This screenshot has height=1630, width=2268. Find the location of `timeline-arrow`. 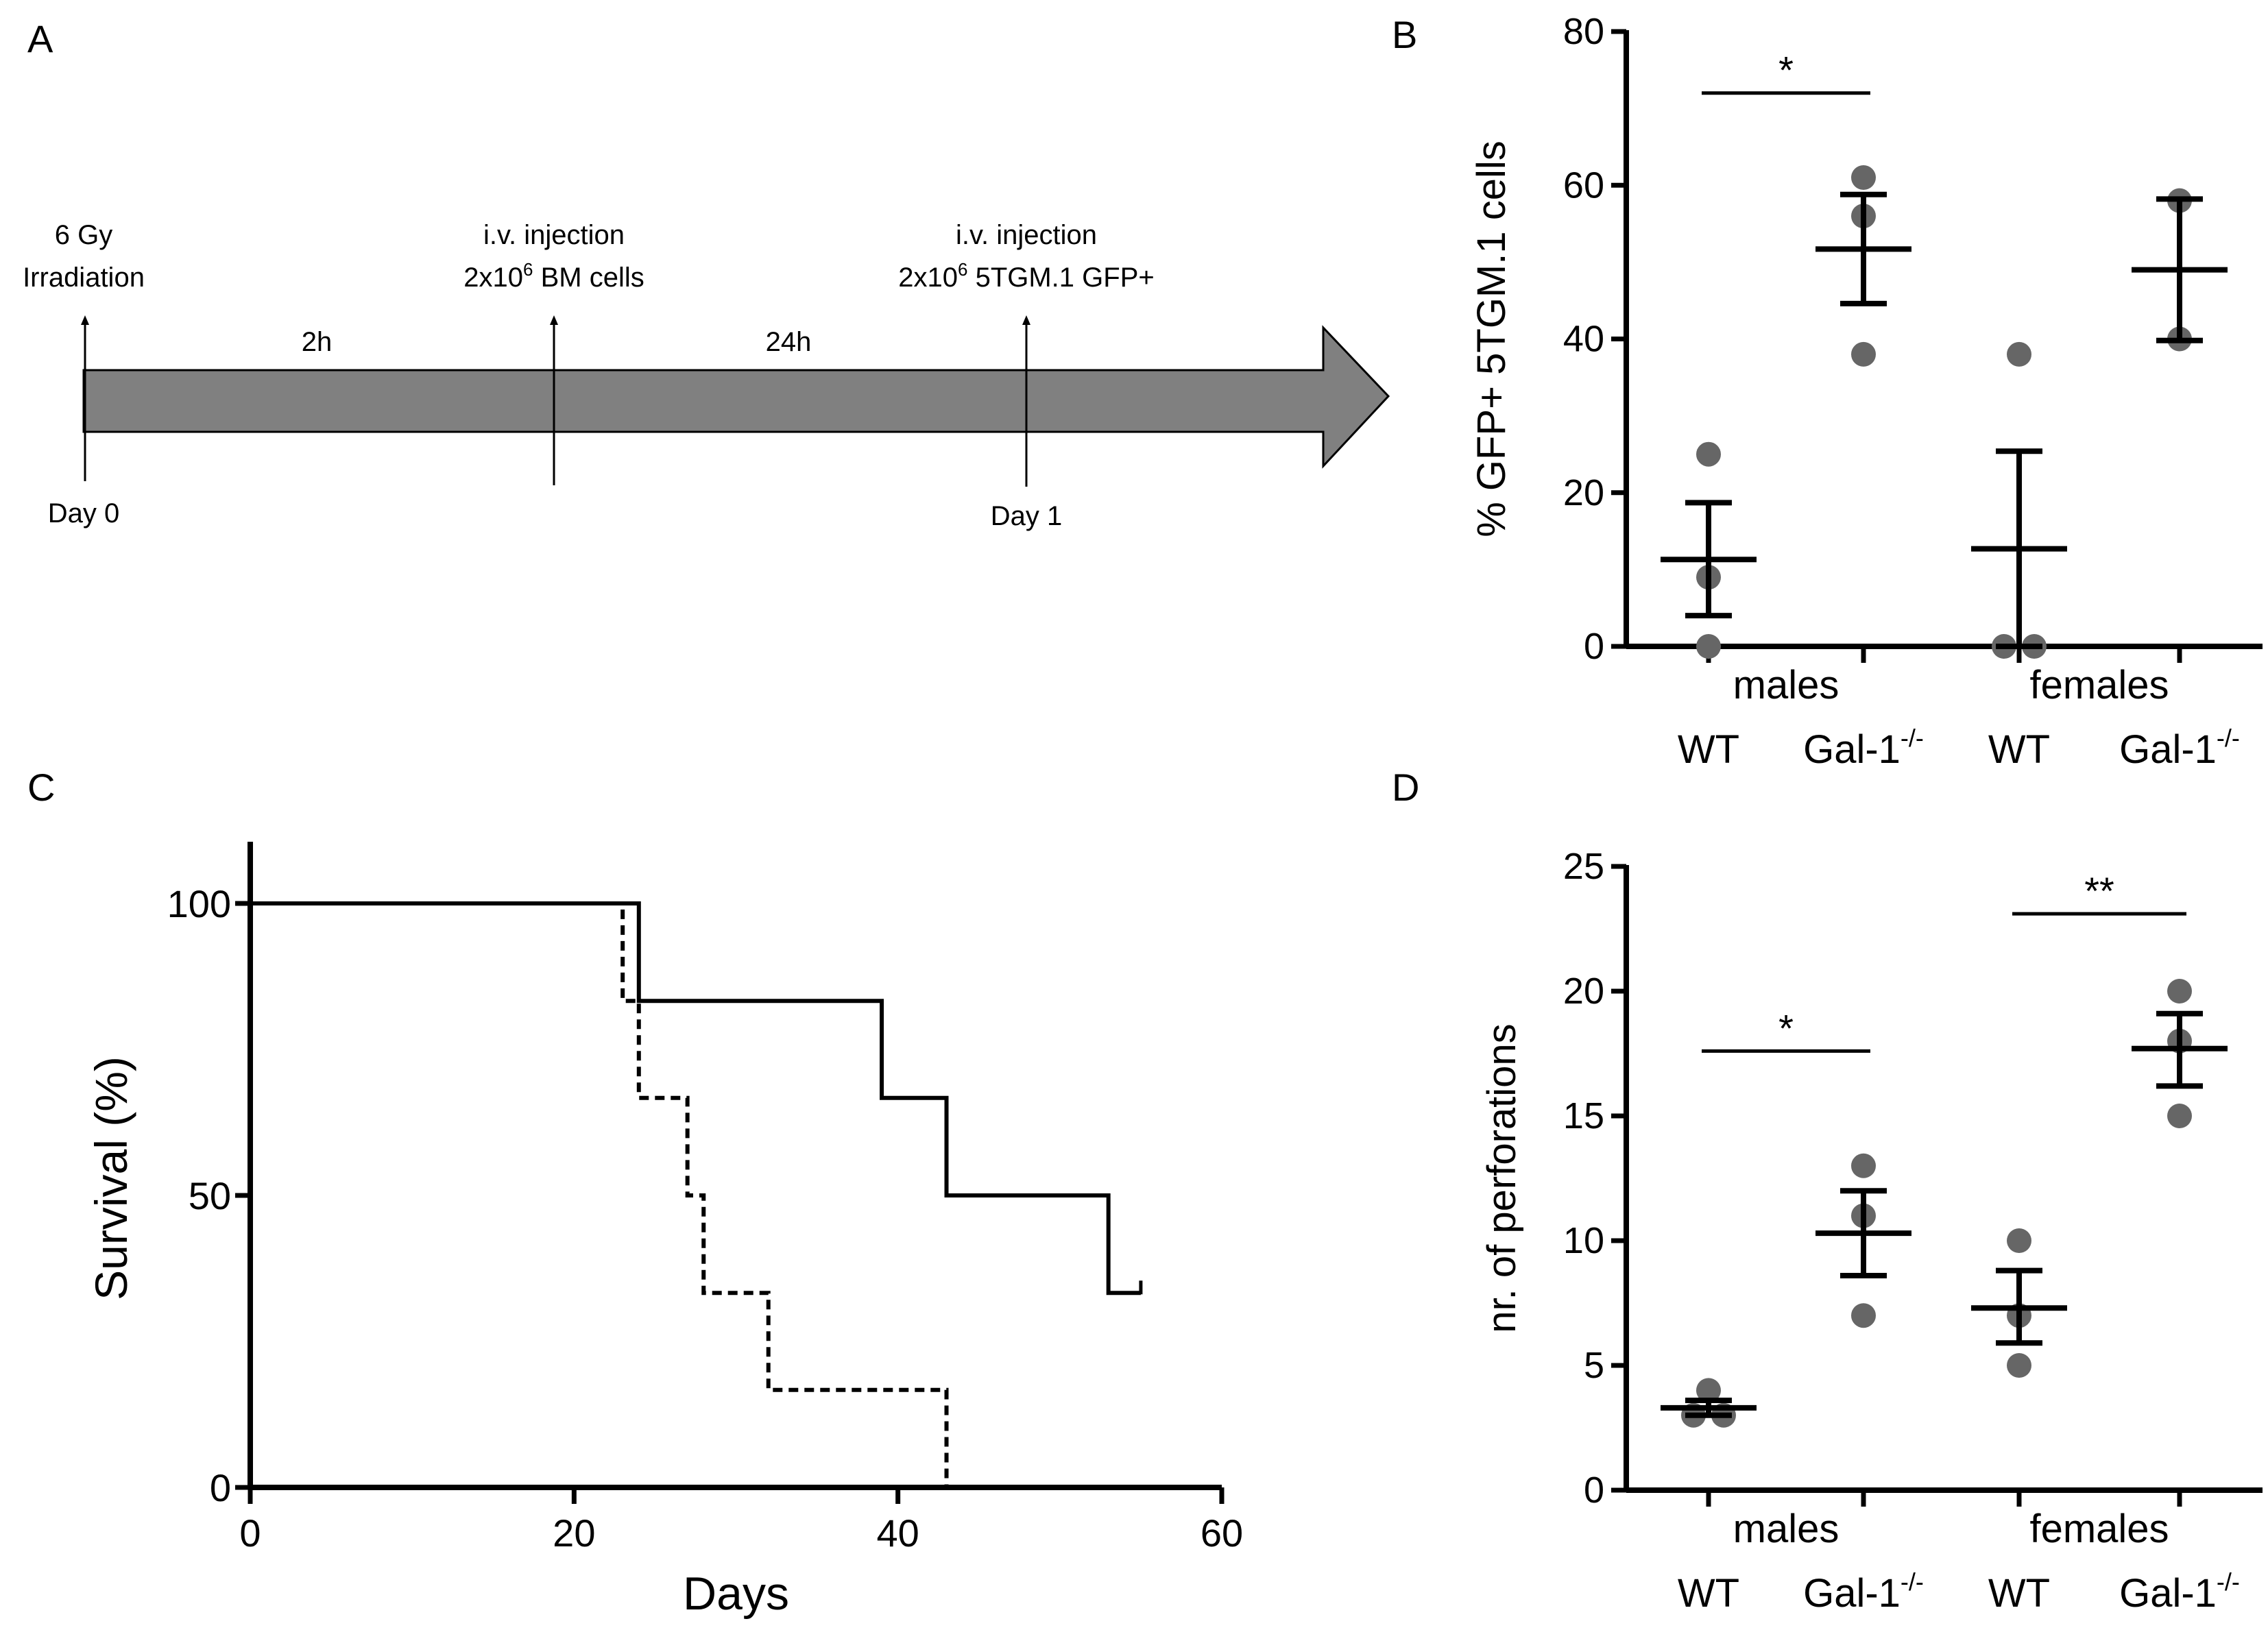

timeline-arrow is located at coordinates (736, 397).